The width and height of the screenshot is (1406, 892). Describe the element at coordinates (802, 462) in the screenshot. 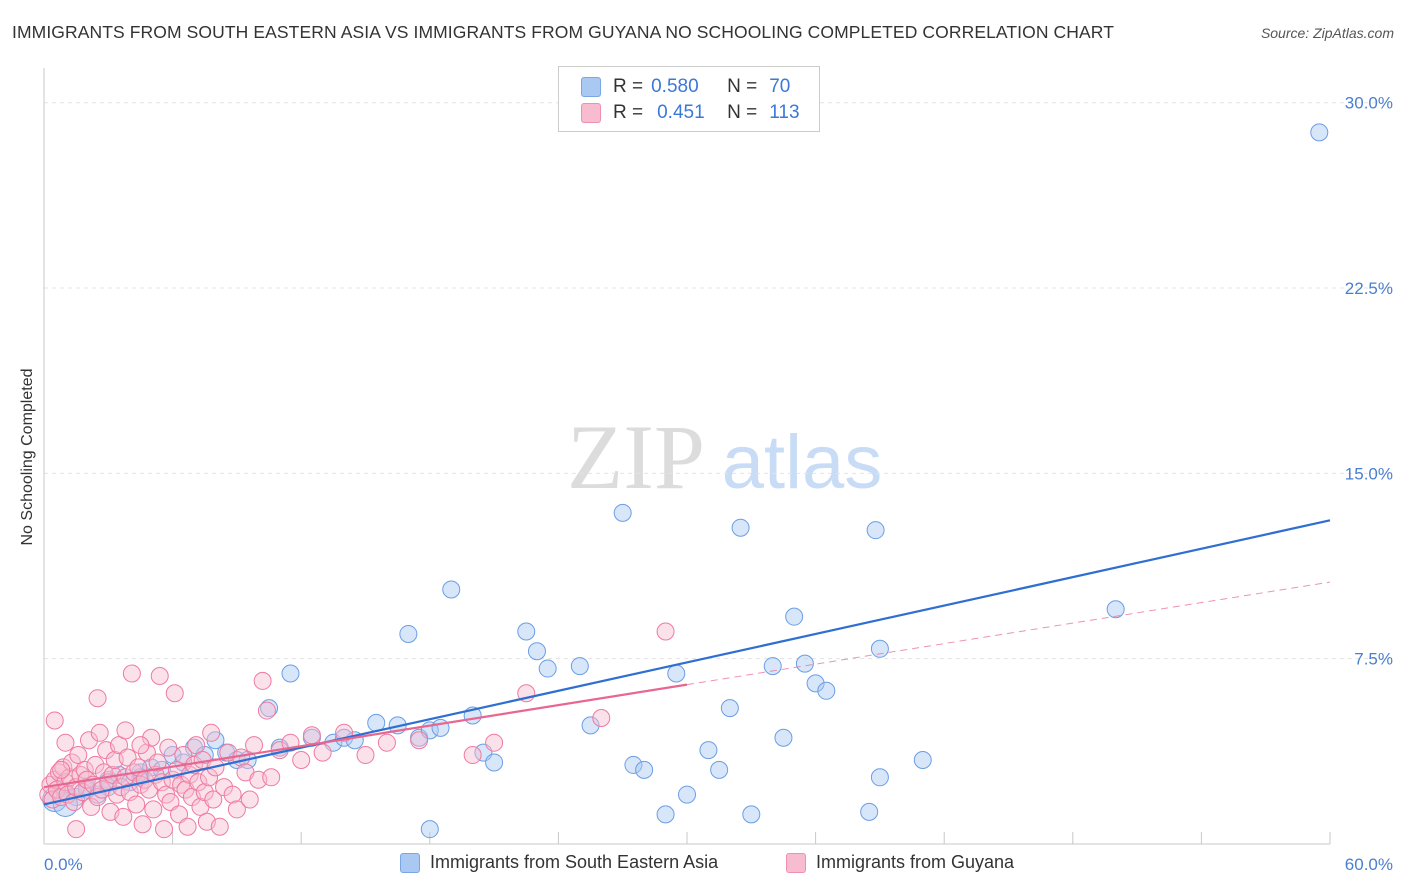

I see `watermark-atlas: atlas` at that location.